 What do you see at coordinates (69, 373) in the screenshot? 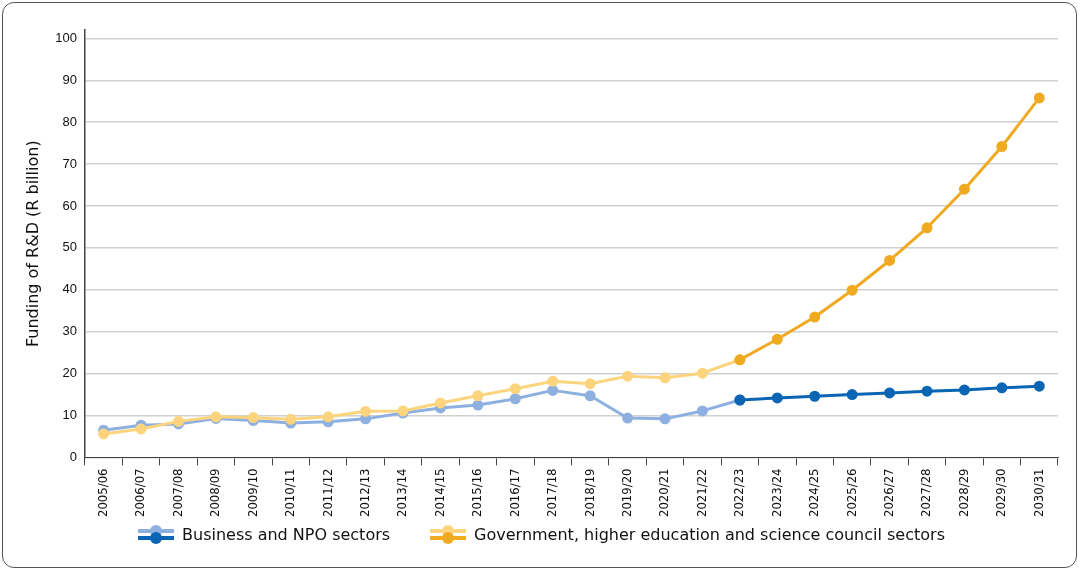
I see `y-tick-label: 20` at bounding box center [69, 373].